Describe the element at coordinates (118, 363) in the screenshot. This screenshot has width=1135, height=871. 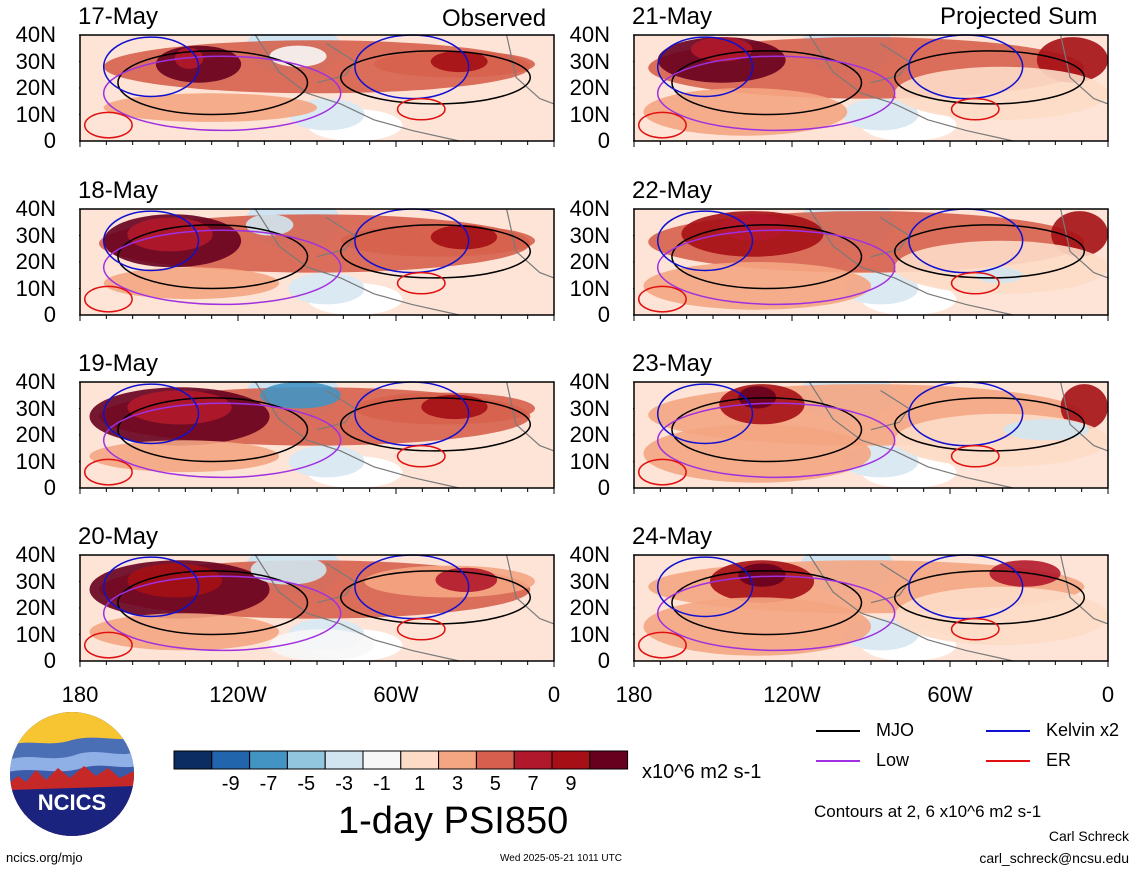
I see `panel-date-label: 19-May` at that location.